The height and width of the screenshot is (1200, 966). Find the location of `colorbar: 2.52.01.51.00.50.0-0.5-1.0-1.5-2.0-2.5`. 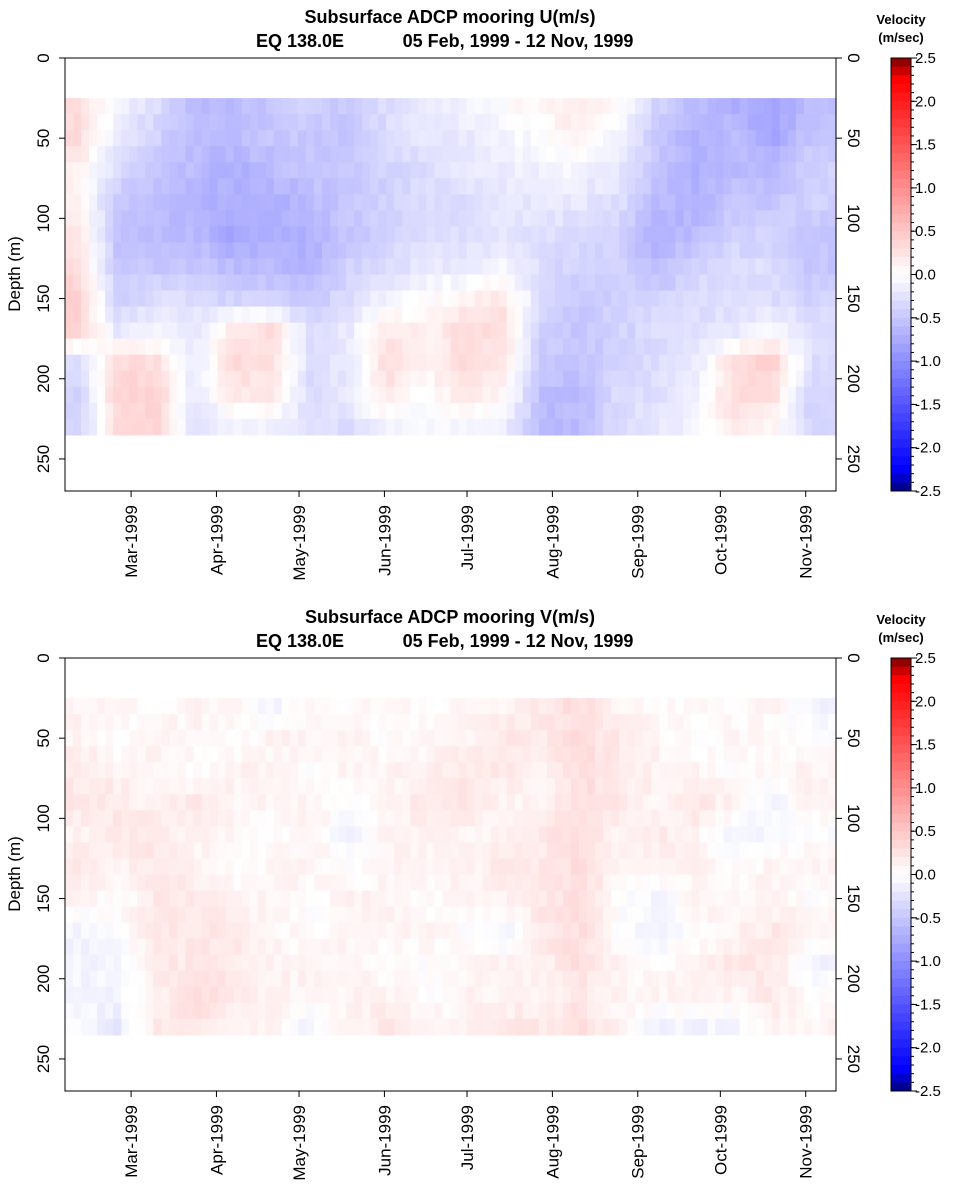

colorbar: 2.52.01.51.00.50.0-0.5-1.0-1.5-2.0-2.5 is located at coordinates (915, 275).